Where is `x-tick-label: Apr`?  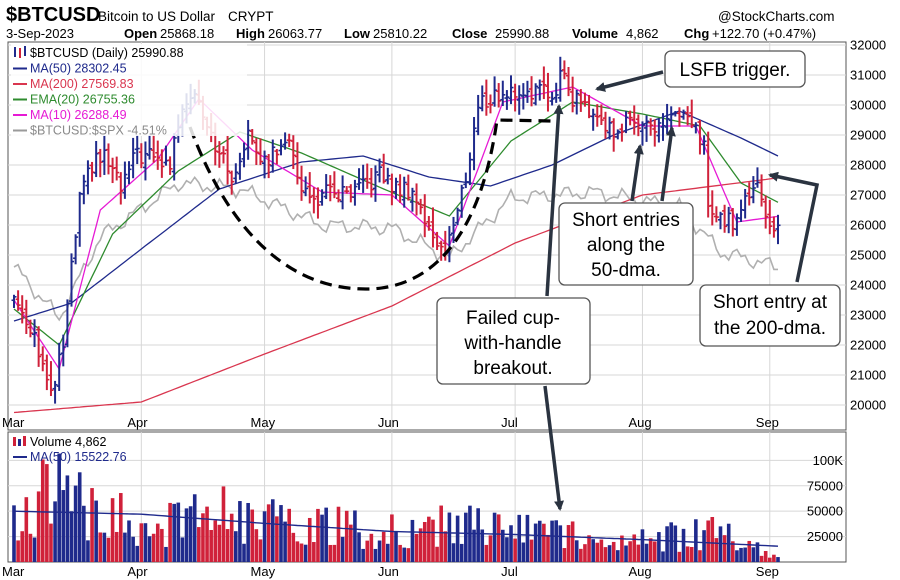
x-tick-label: Apr is located at coordinates (137, 571).